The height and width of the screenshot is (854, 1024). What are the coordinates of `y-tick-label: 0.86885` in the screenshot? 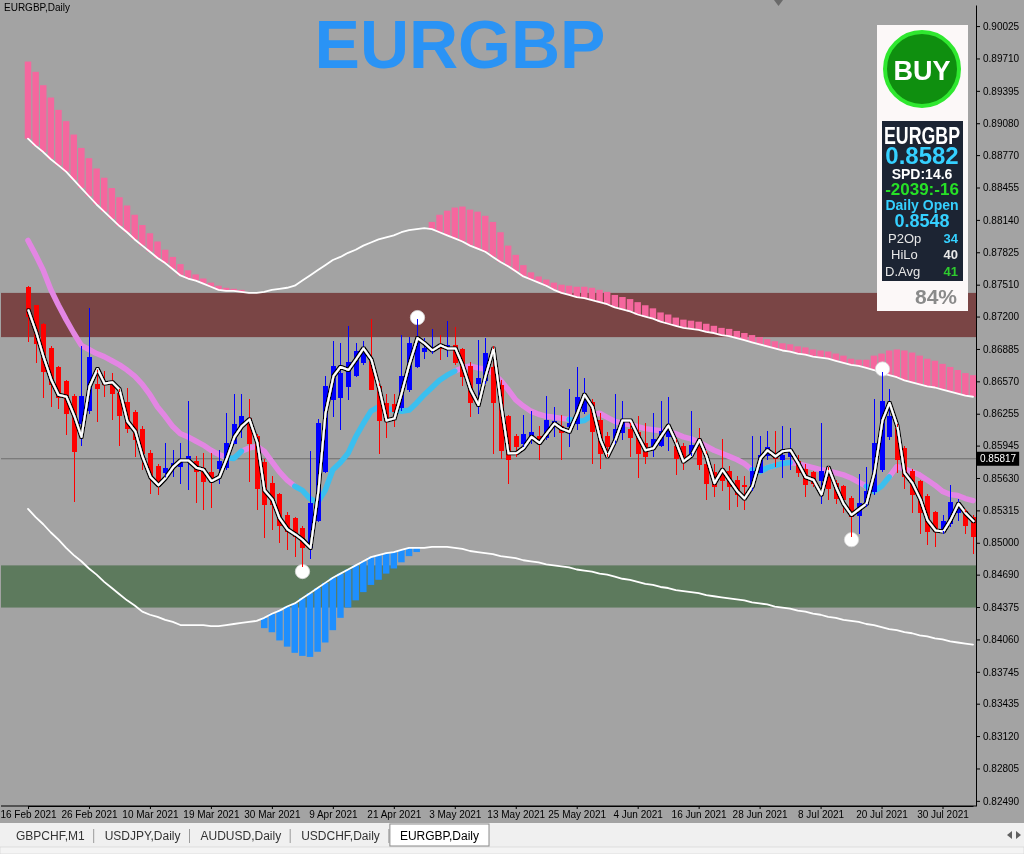 It's located at (1001, 349).